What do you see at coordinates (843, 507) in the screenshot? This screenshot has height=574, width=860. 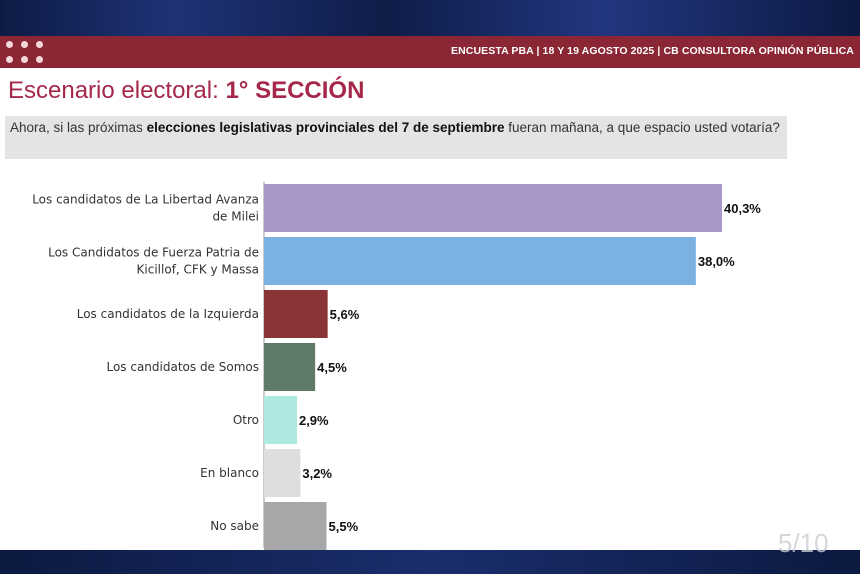 I see `decorative-pattern-icon` at bounding box center [843, 507].